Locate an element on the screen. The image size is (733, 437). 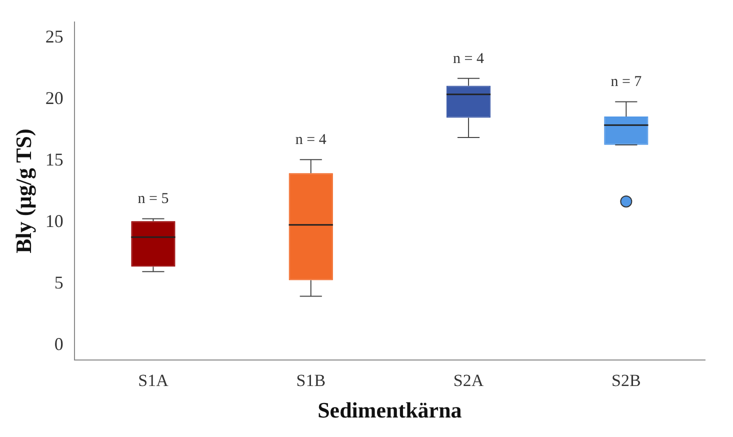
y-axis-title: Bly (µg/g TS) is located at coordinates (23, 191).